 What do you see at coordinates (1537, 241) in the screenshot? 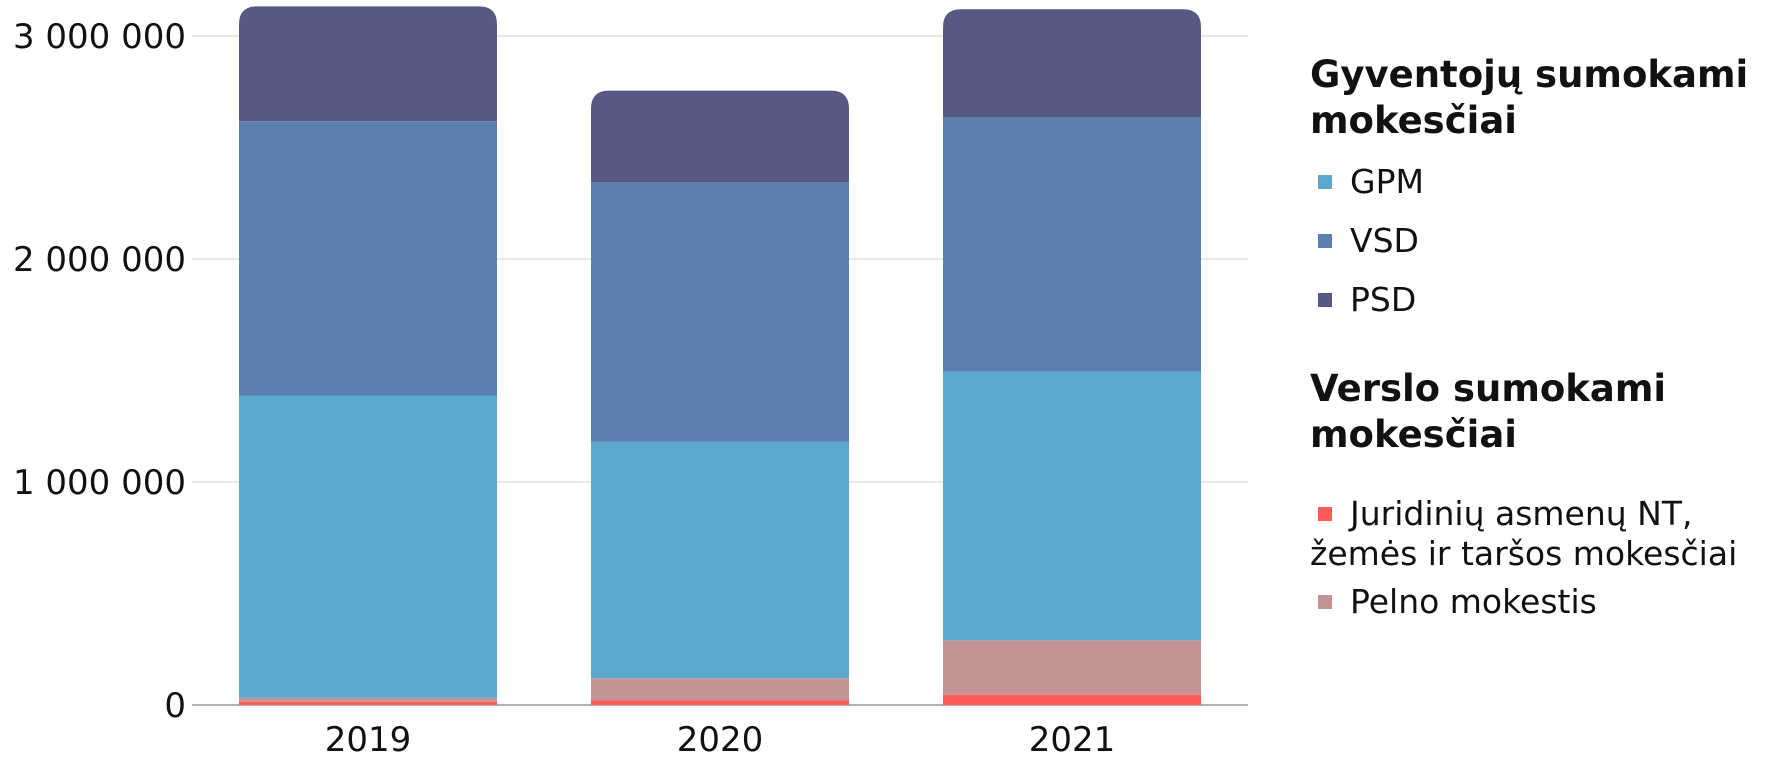
I see `legend-item-vsd: VSD` at bounding box center [1537, 241].